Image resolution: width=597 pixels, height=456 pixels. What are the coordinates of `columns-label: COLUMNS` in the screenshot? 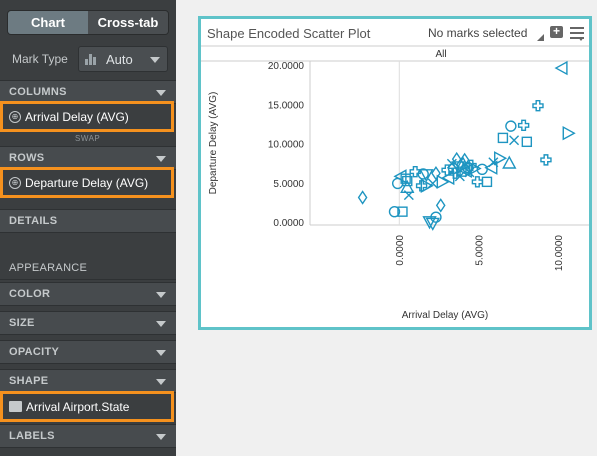 It's located at (38, 92).